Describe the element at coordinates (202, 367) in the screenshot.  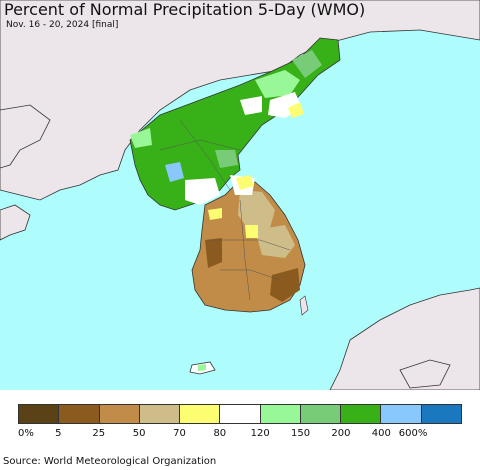
I see `jeju-green` at that location.